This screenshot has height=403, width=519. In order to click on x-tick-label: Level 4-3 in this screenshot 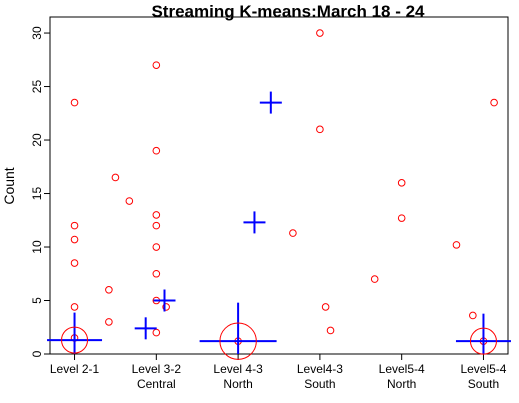, I will do `click(238, 369)`.